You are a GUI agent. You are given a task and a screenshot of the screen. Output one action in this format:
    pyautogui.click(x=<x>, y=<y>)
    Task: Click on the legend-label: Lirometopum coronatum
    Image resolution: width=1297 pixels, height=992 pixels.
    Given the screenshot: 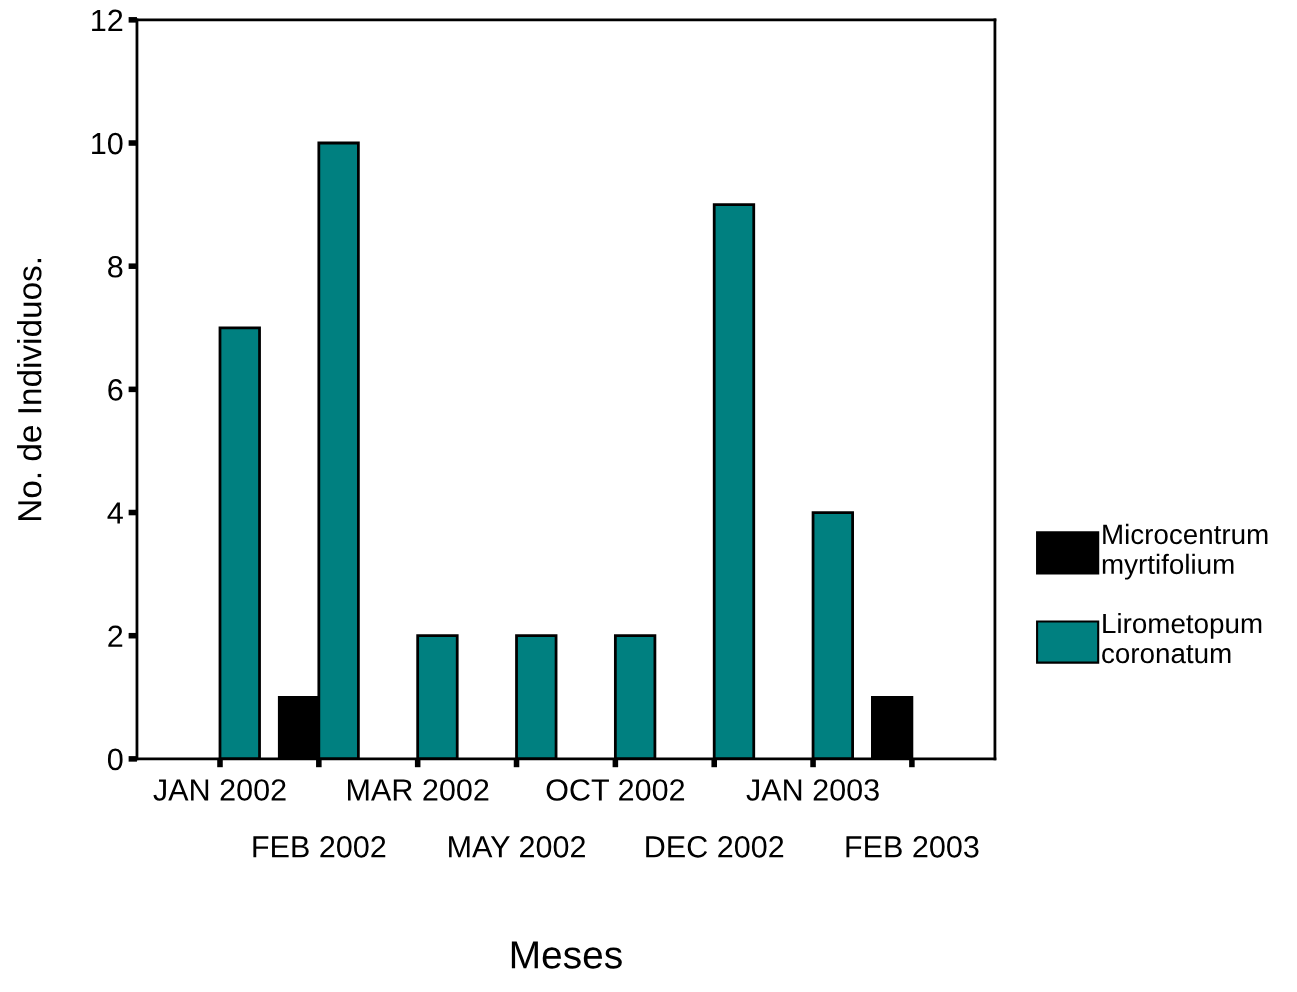 What is the action you would take?
    pyautogui.click(x=1182, y=638)
    